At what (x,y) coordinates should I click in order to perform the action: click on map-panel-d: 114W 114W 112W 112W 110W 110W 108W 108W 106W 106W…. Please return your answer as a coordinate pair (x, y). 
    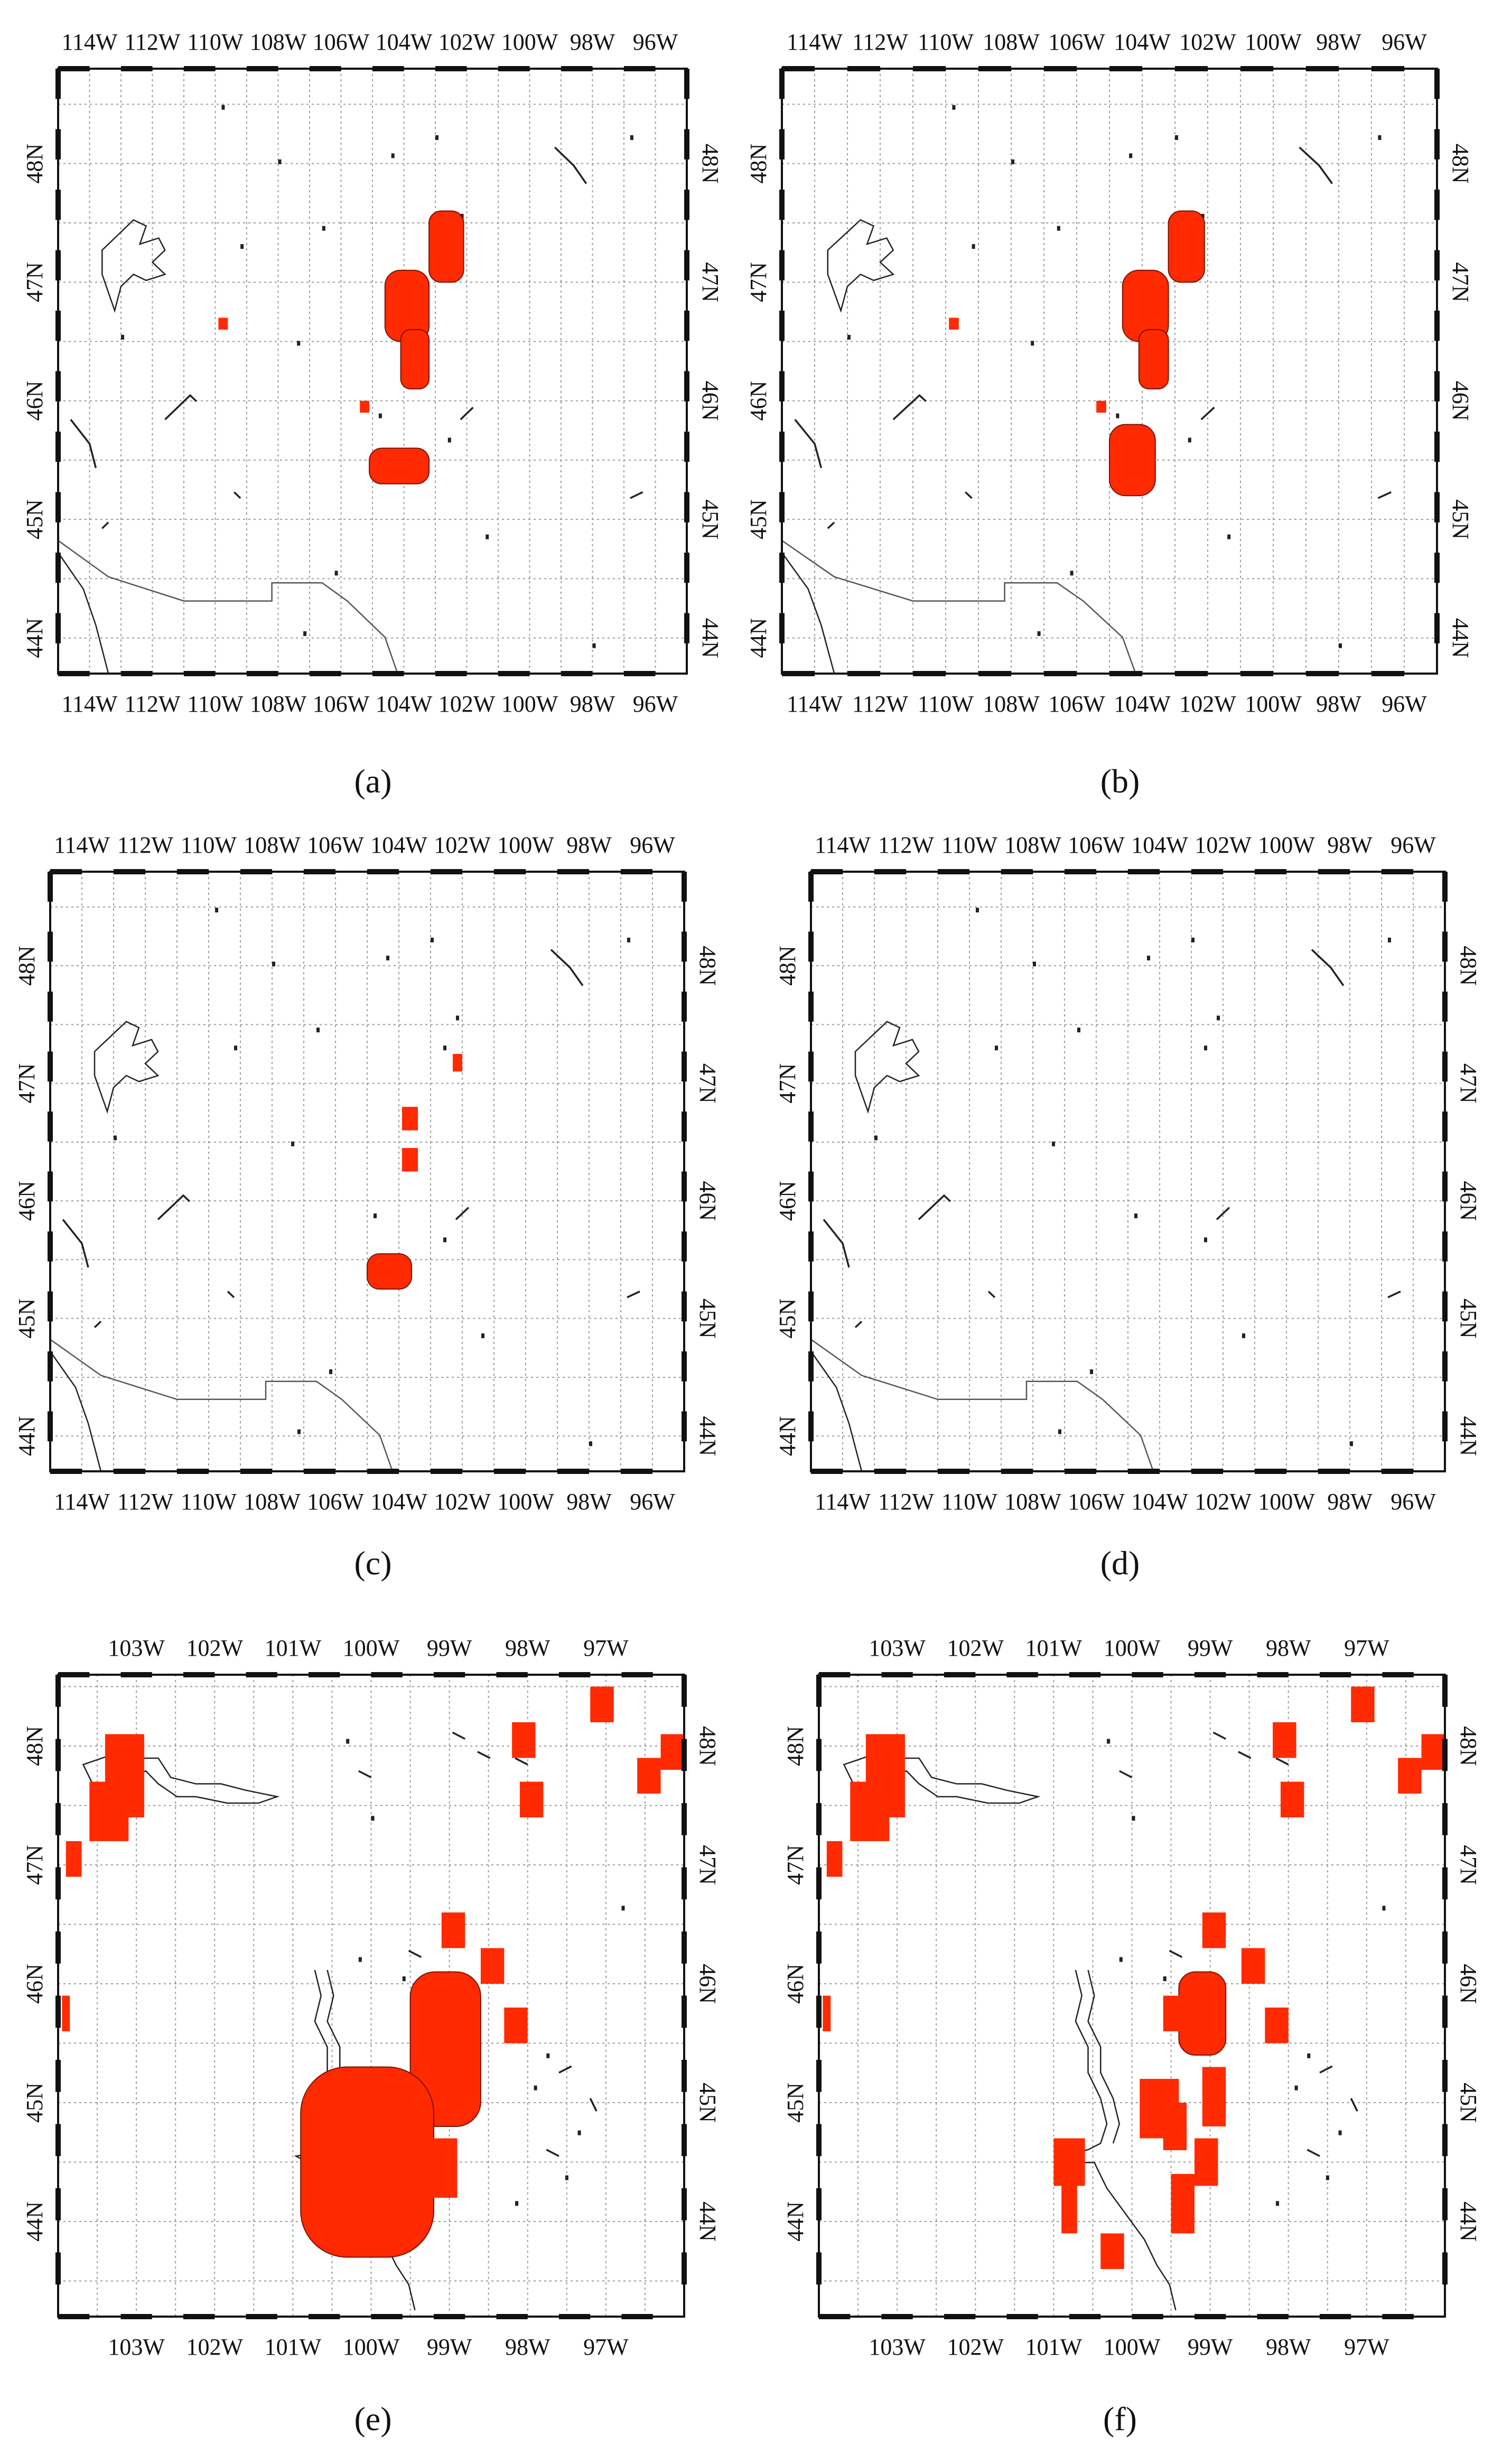
    Looking at the image, I should click on (1128, 1207).